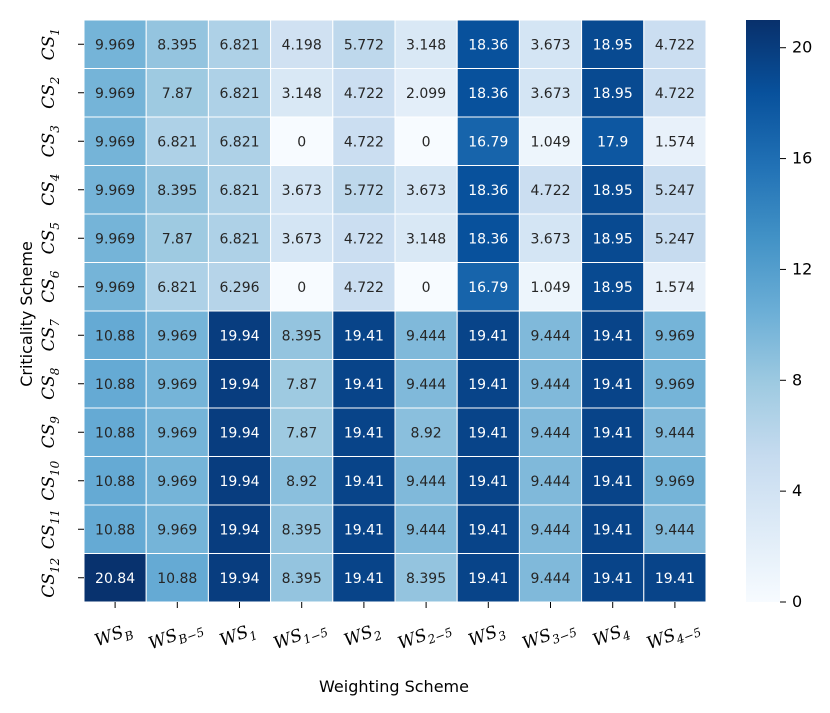 This screenshot has height=713, width=830. I want to click on colorbar-tick-label: 16, so click(802, 158).